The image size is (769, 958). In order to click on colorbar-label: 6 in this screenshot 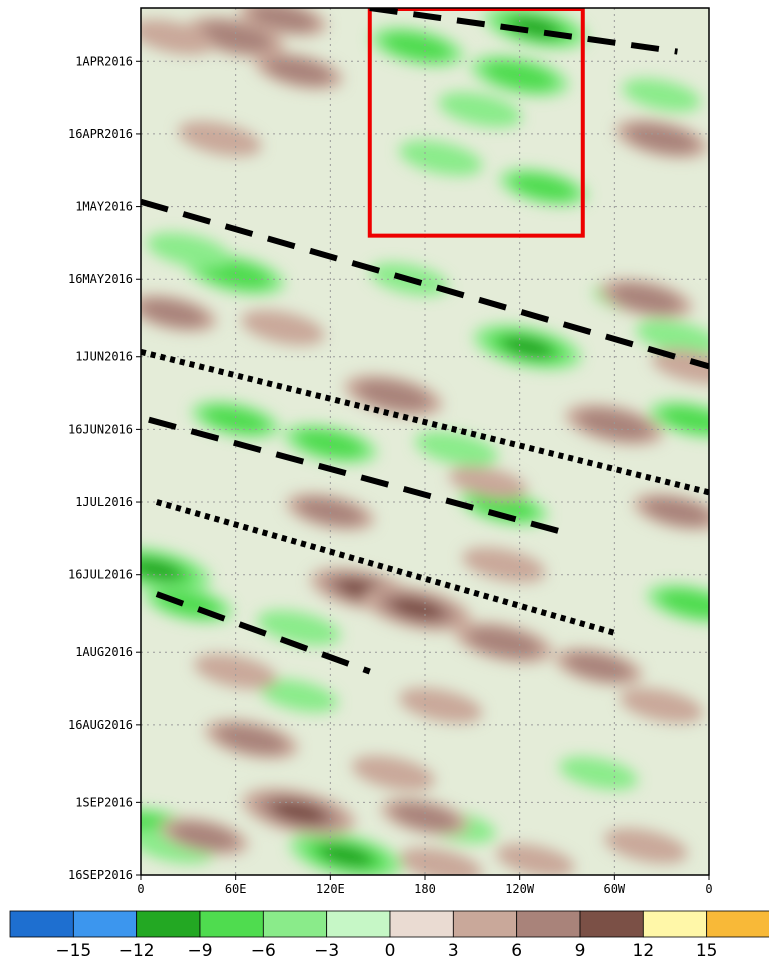, I will do `click(516, 949)`.